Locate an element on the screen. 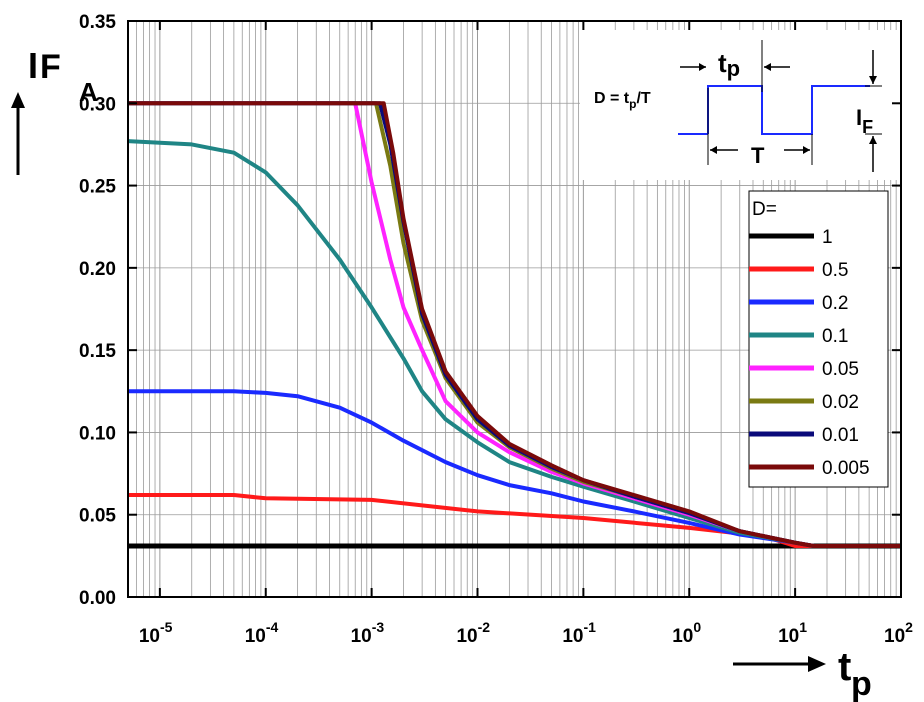 The width and height of the screenshot is (924, 702). x-axis-symbol: t is located at coordinates (844, 667).